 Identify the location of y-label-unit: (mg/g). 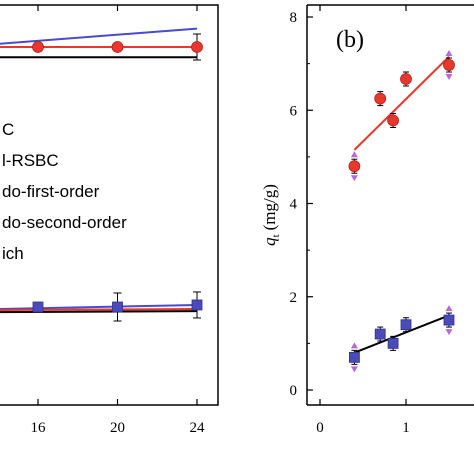
(269, 207).